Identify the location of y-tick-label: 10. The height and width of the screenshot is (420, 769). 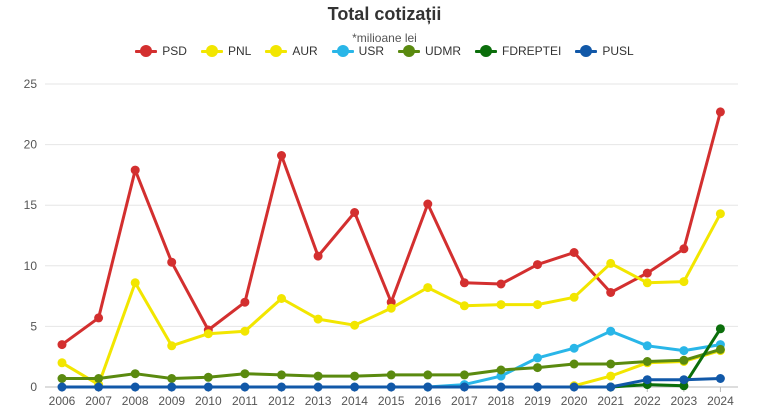
(31, 266).